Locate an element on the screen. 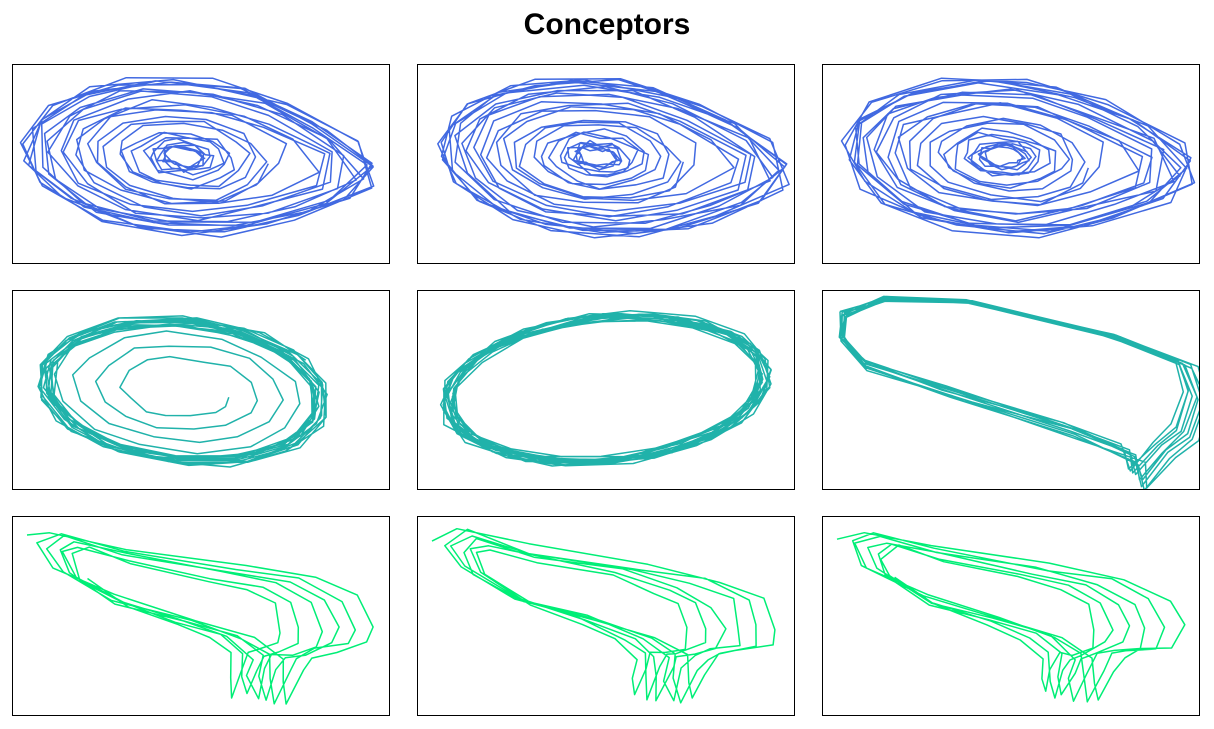  panel-row1-col2 is located at coordinates (606, 164).